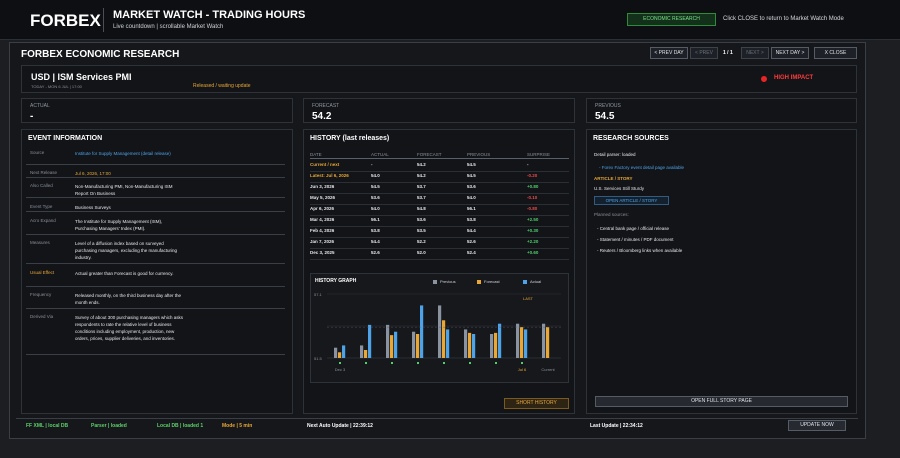 This screenshot has width=900, height=458. I want to click on info-label: Also Called, so click(41, 185).